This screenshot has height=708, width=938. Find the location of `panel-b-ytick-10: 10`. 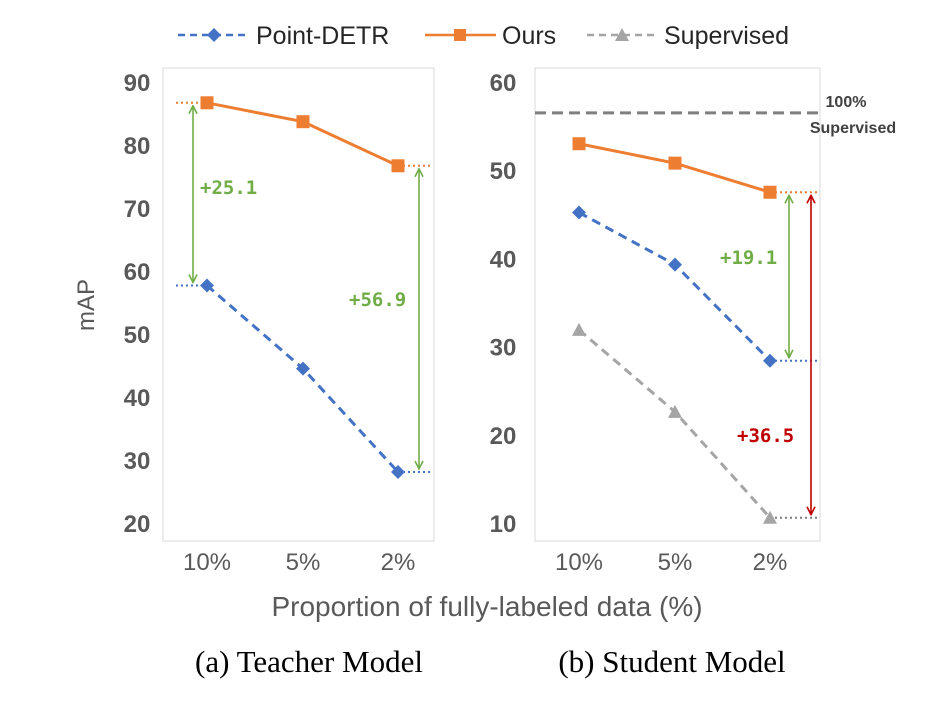

panel-b-ytick-10: 10 is located at coordinates (503, 524).